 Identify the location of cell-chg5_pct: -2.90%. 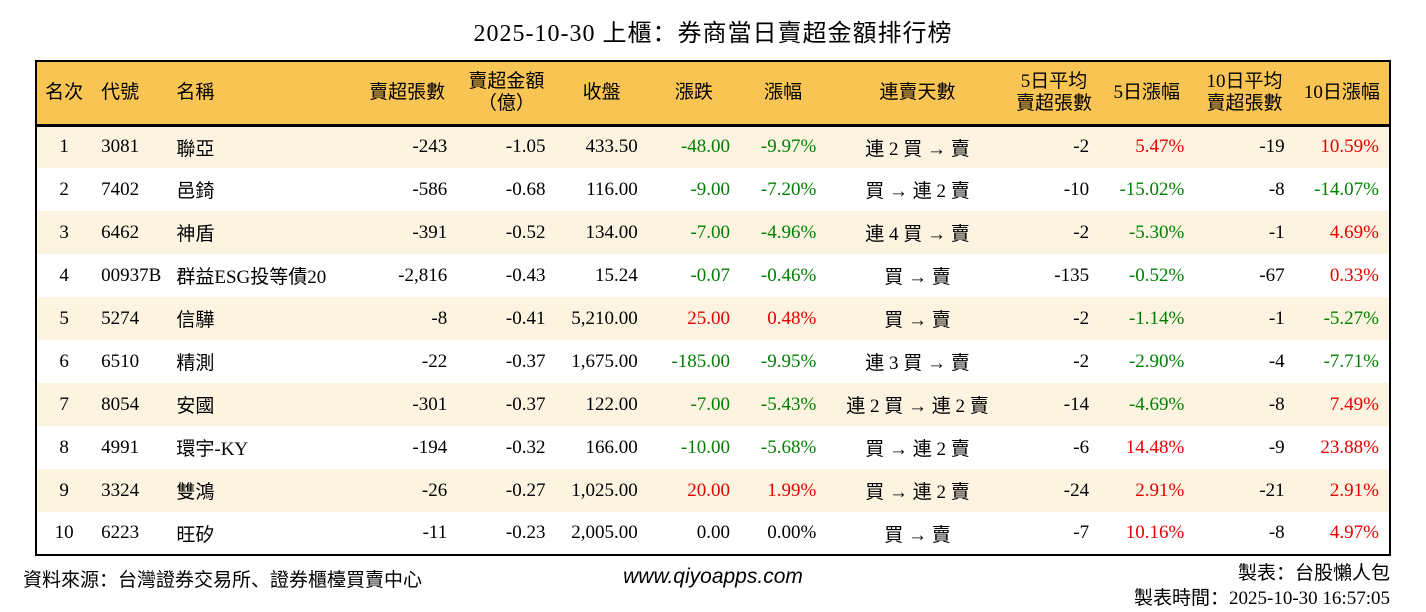
(1156, 361).